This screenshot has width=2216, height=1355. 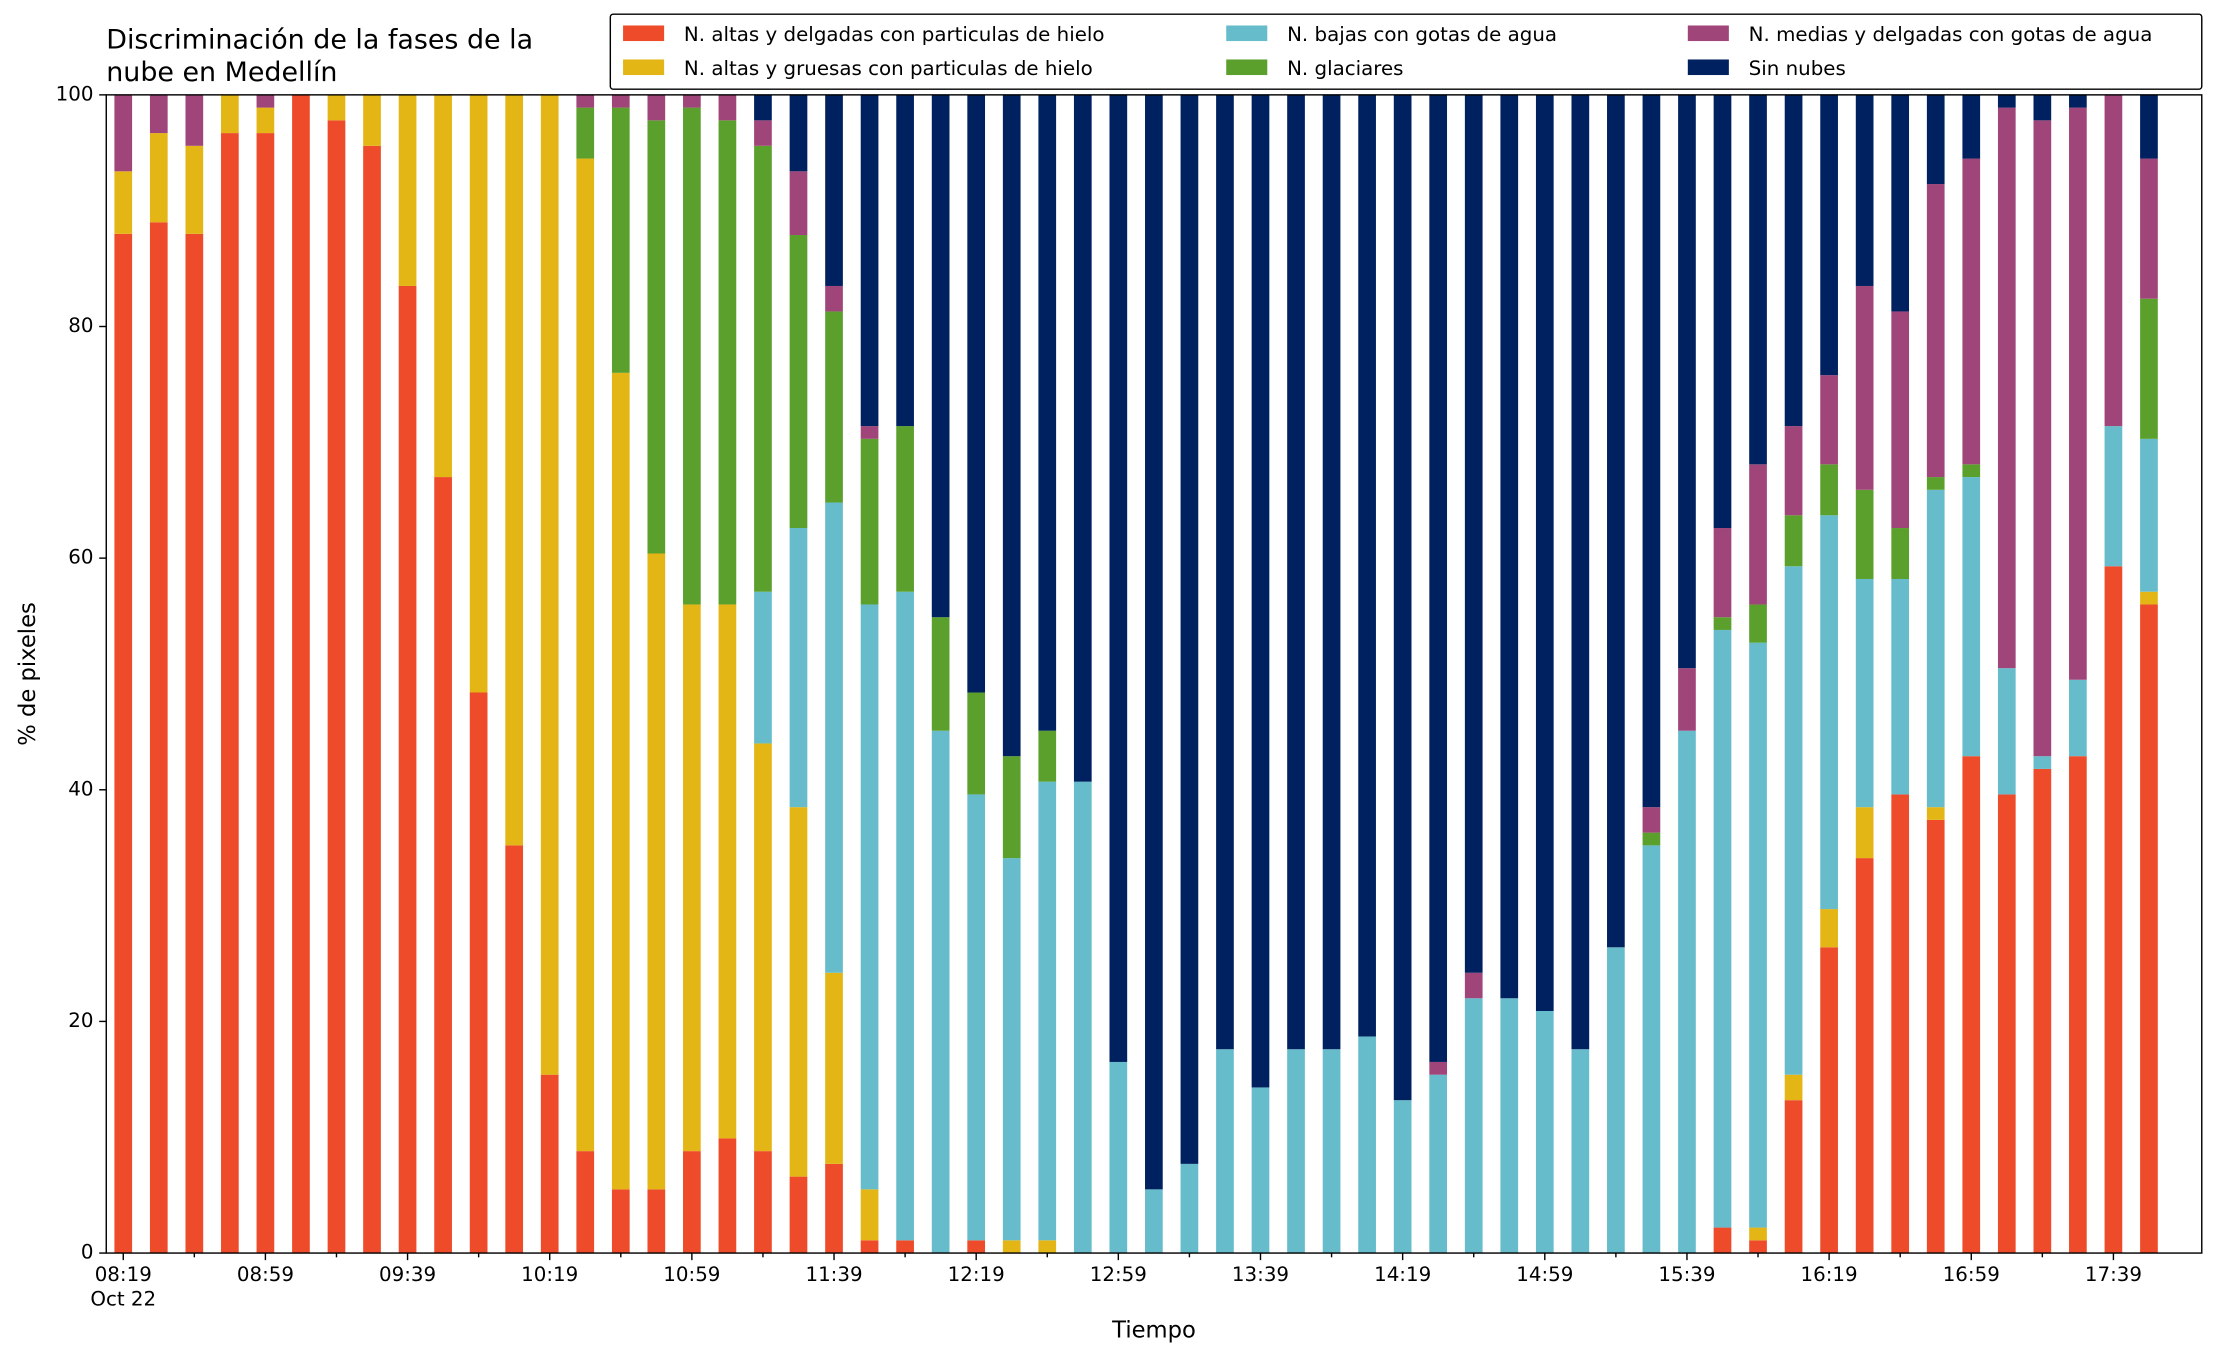 What do you see at coordinates (319, 40) in the screenshot?
I see `chart-title: Discriminación de la fases de la` at bounding box center [319, 40].